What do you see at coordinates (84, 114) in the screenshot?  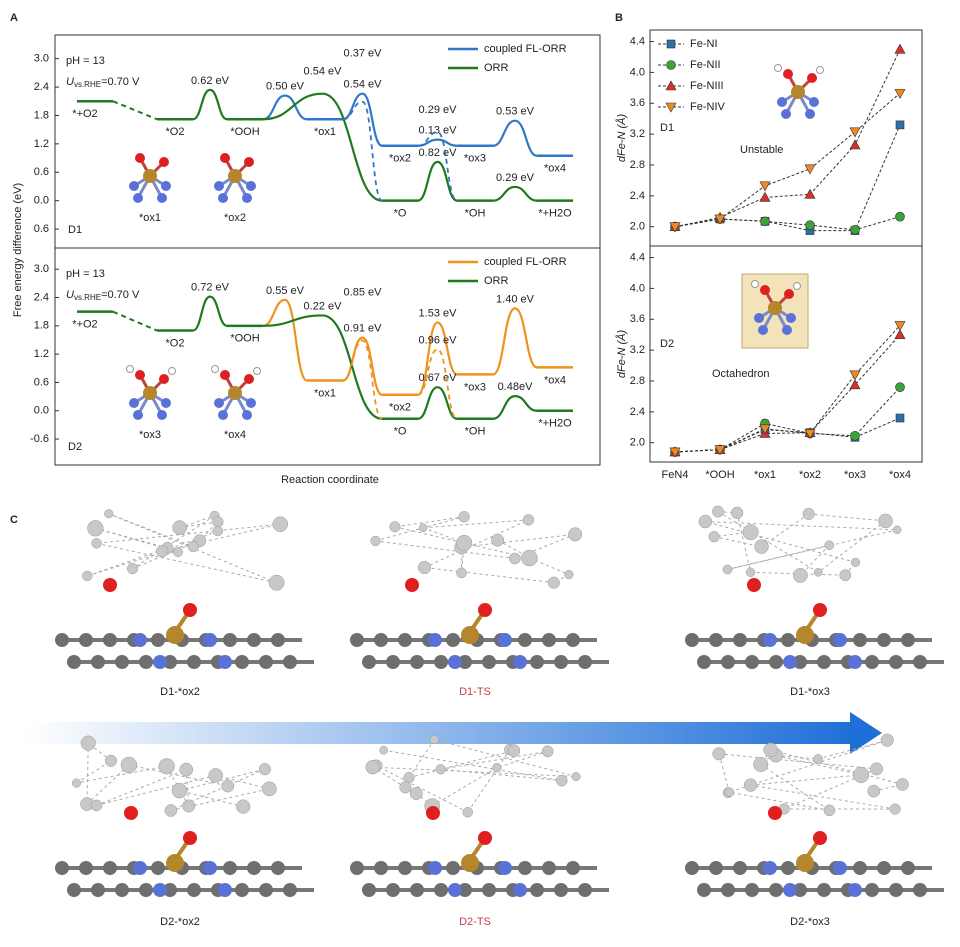 I see `state-label: *+O2` at bounding box center [84, 114].